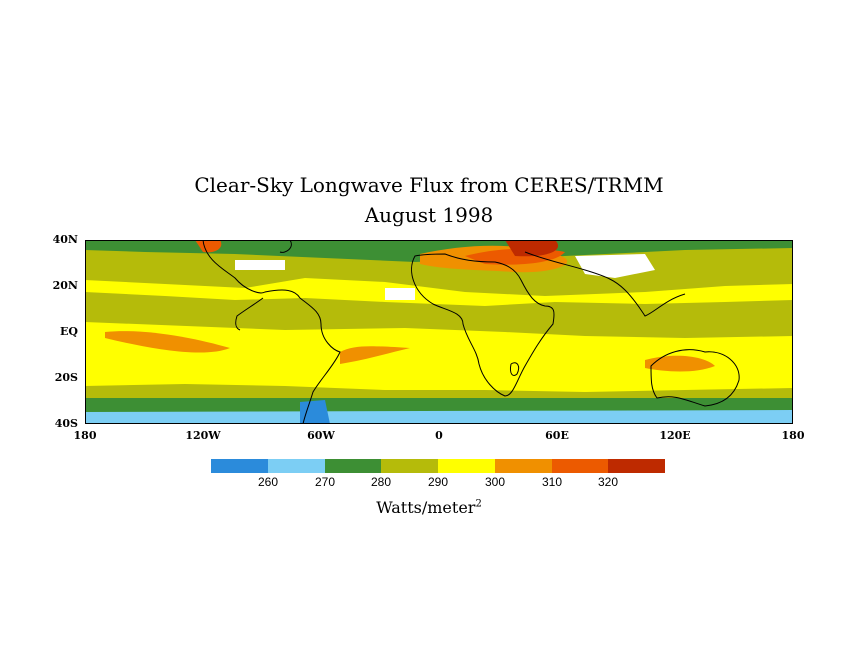  I want to click on colorbar-label-280: 280, so click(381, 482).